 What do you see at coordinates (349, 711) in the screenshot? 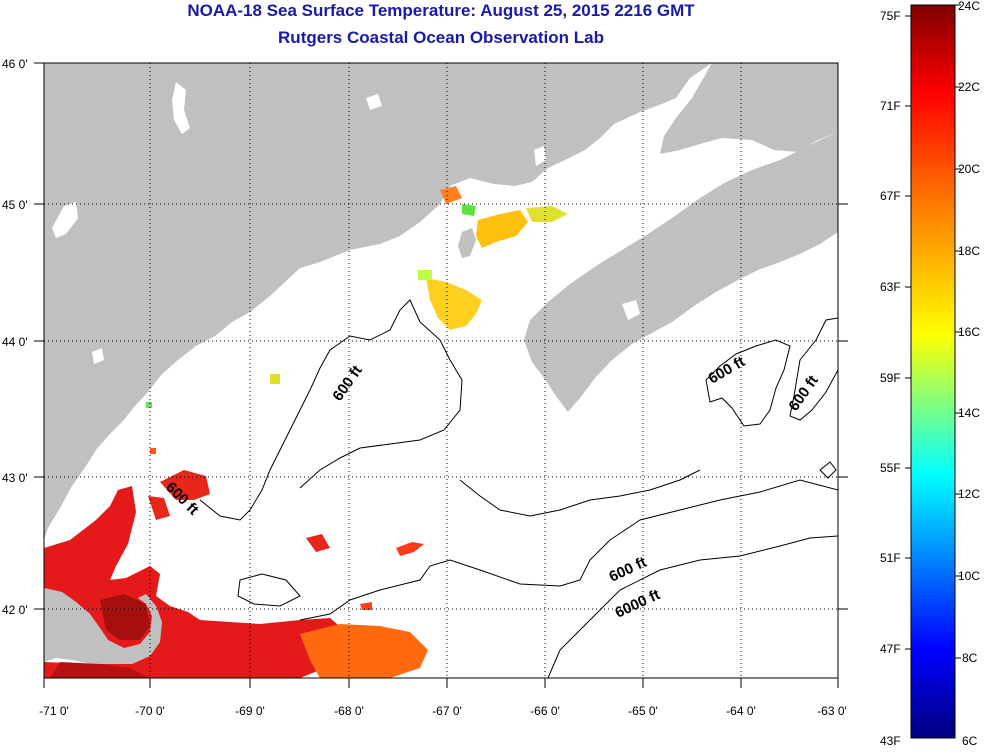
I see `lon-tick-label: -68 0'` at bounding box center [349, 711].